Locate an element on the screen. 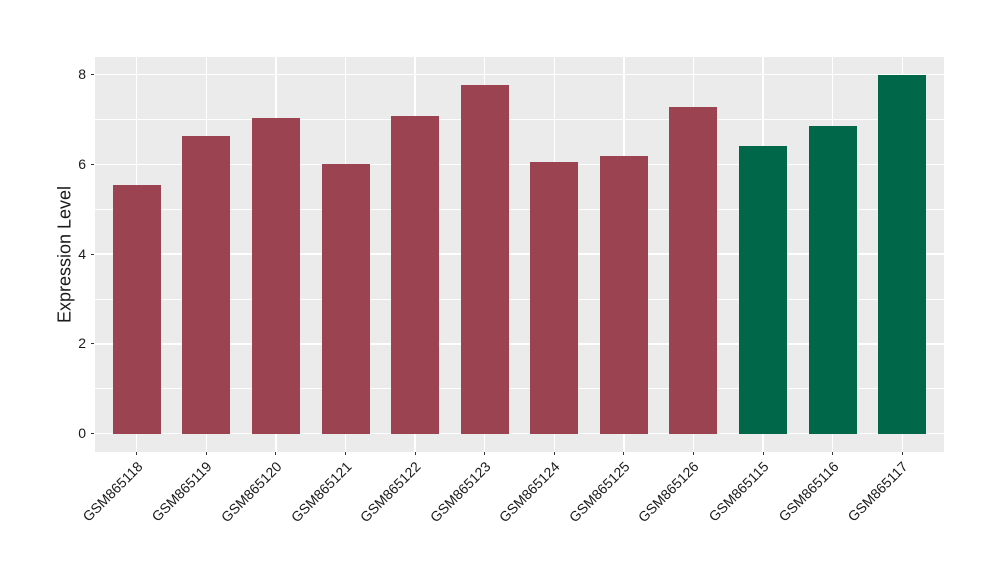 The height and width of the screenshot is (580, 1000). y-tick-label: 0 is located at coordinates (82, 433).